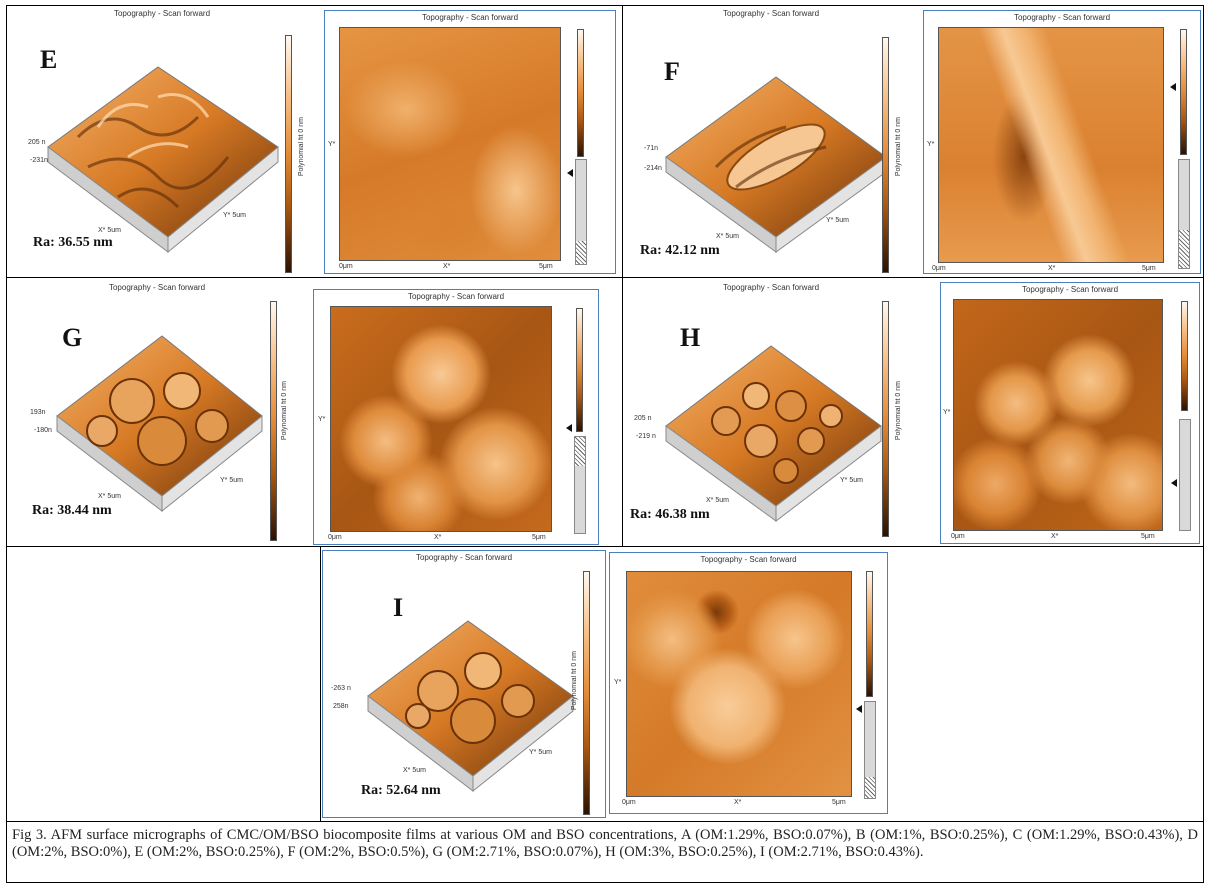  I want to click on panel-letter: I, so click(398, 607).